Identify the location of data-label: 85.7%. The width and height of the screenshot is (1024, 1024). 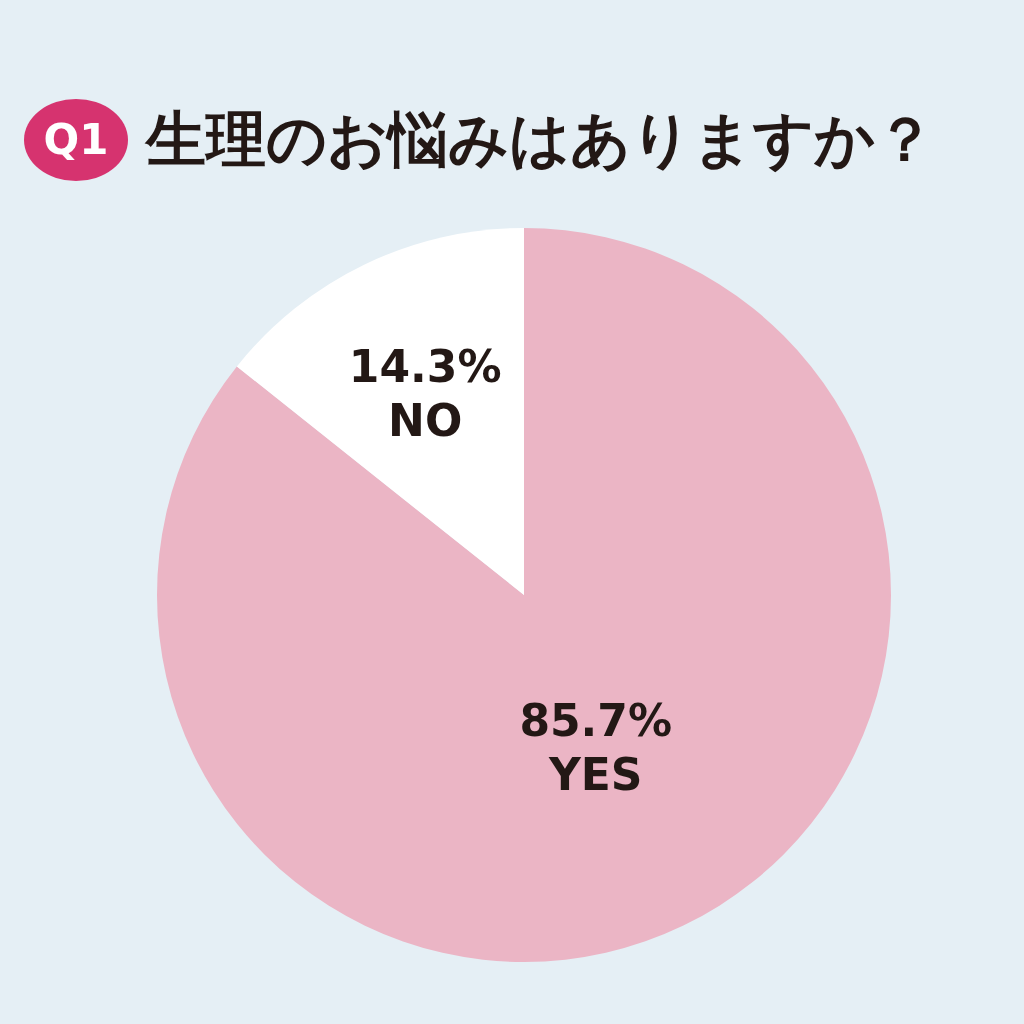
(596, 720).